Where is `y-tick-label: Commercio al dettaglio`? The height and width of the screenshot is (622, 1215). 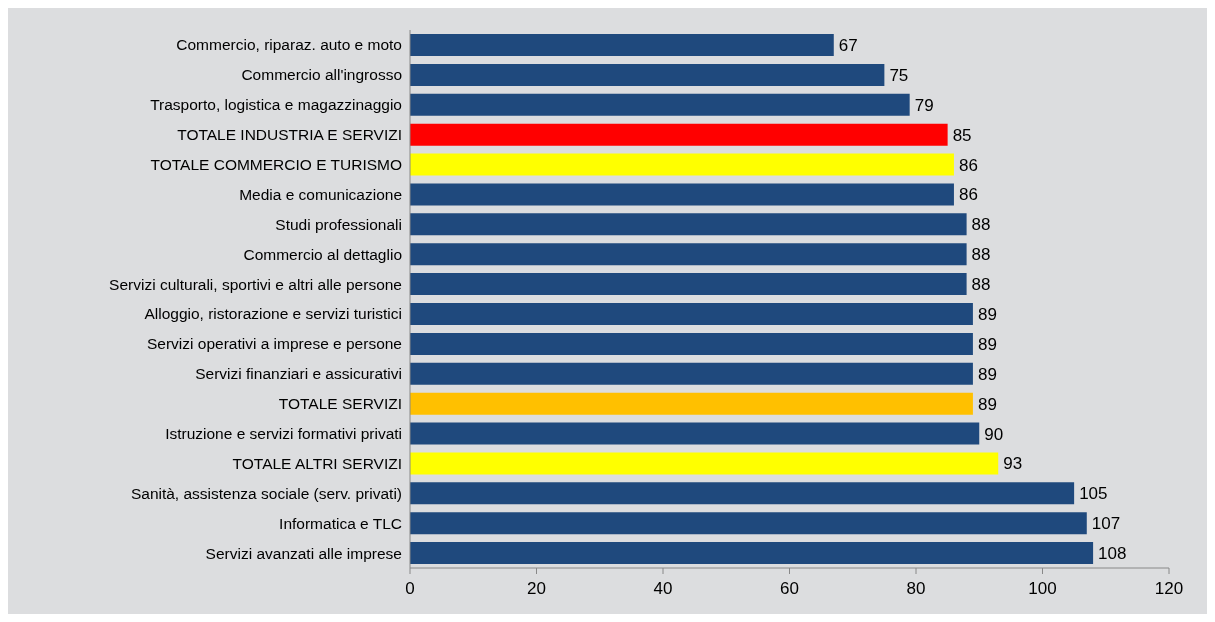 y-tick-label: Commercio al dettaglio is located at coordinates (322, 254).